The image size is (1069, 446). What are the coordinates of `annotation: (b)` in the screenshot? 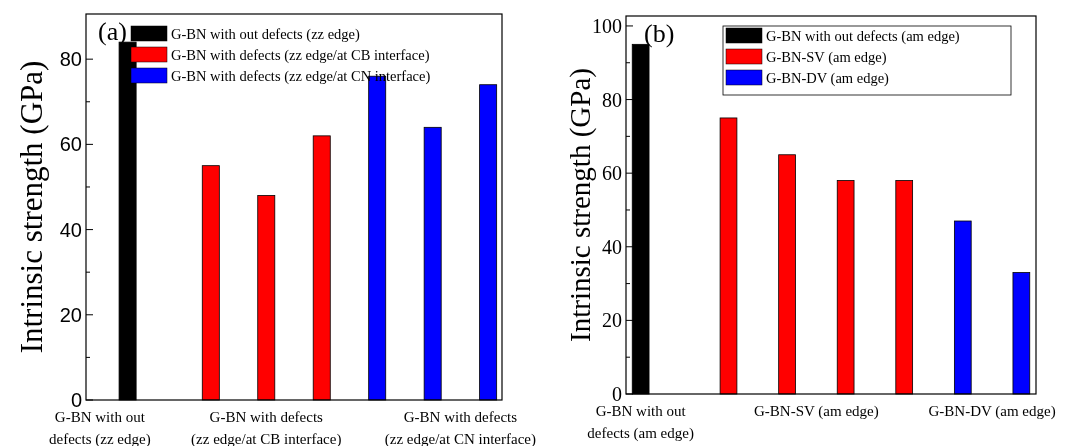 It's located at (659, 33).